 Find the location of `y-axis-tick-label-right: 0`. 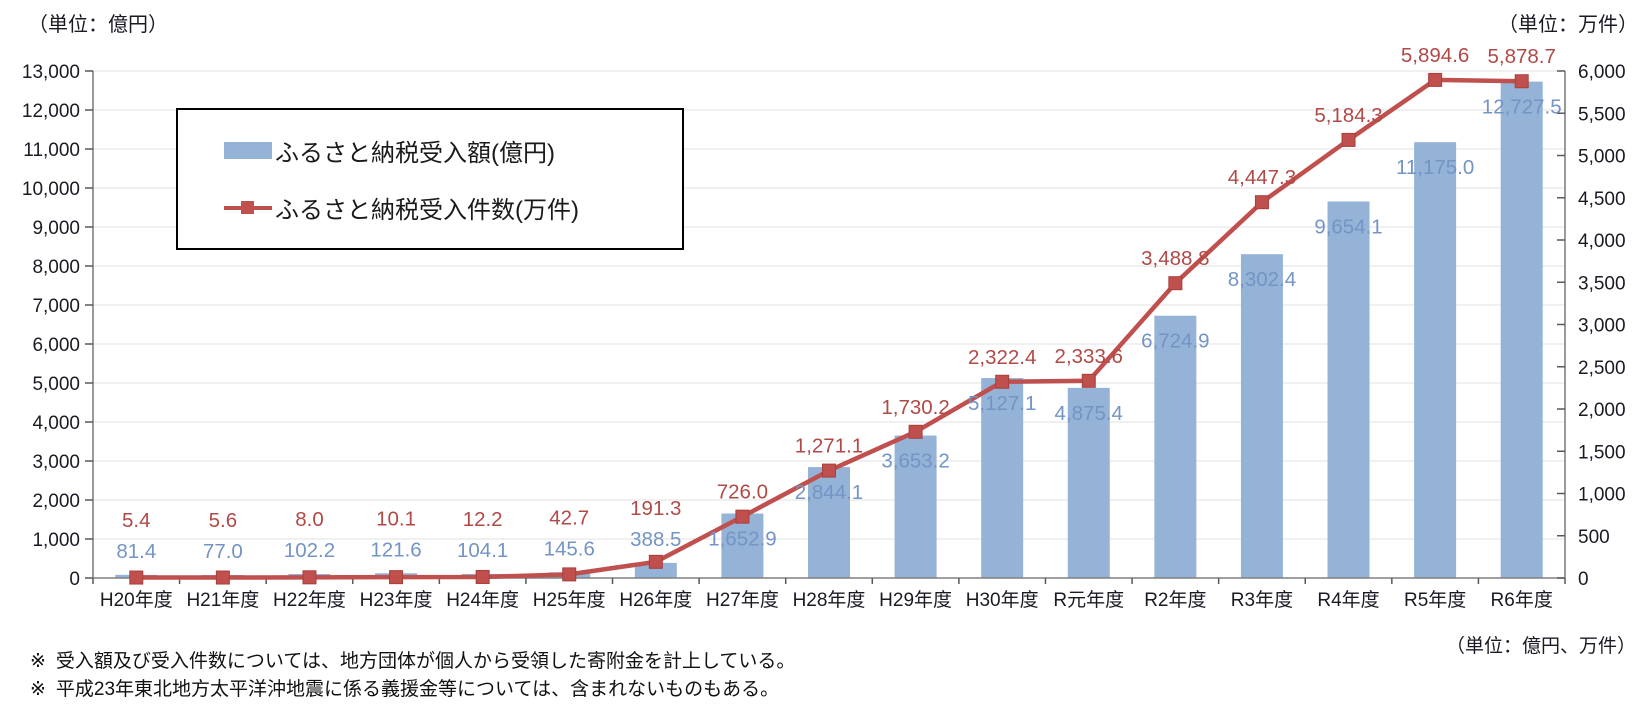

y-axis-tick-label-right: 0 is located at coordinates (1583, 579).